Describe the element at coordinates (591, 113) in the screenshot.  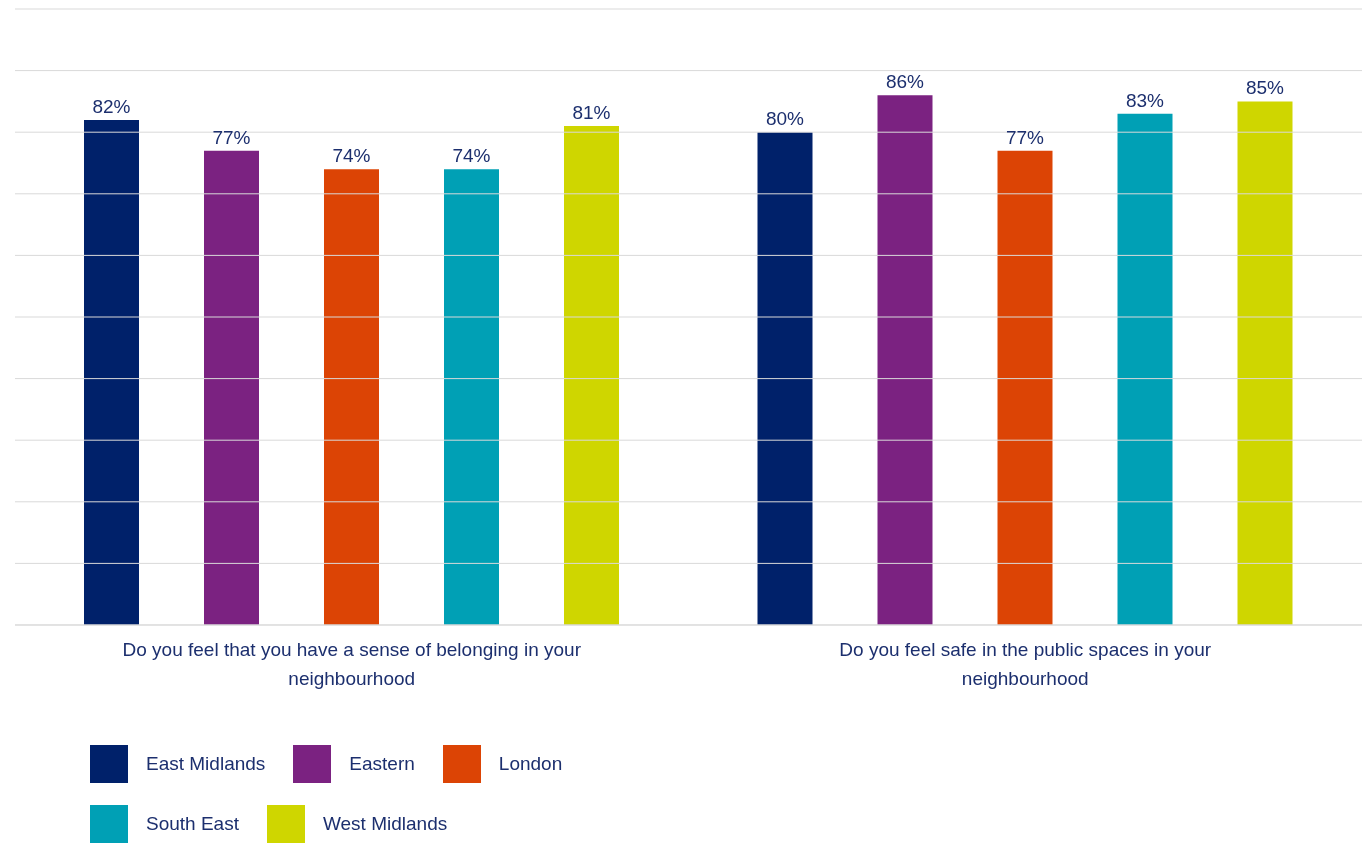
I see `data-label: 81%` at that location.